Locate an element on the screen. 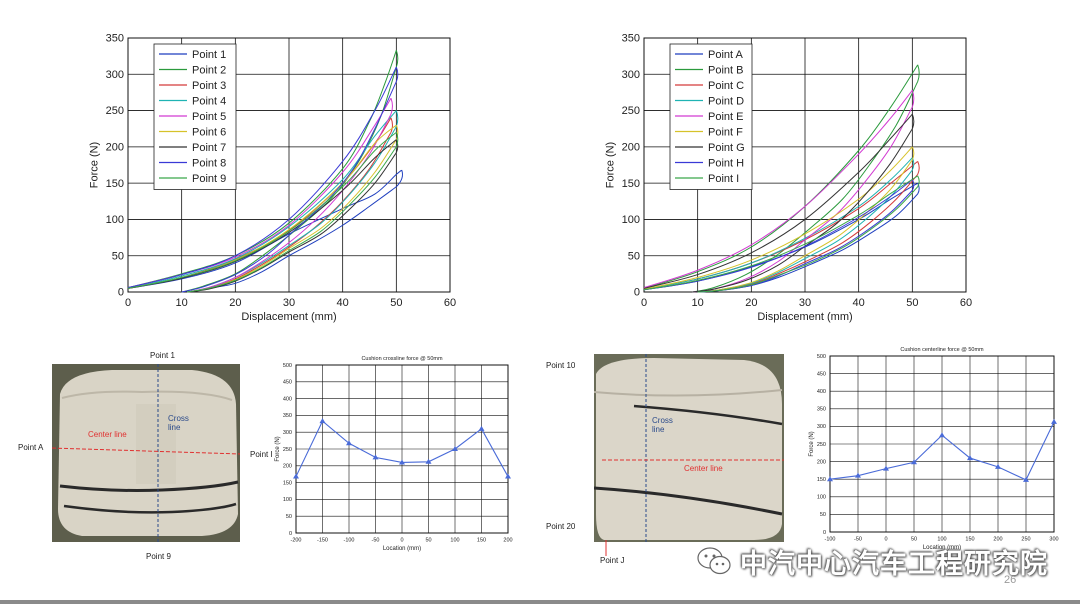 This screenshot has height=608, width=1080. legend-entry: Point 8 is located at coordinates (209, 164).